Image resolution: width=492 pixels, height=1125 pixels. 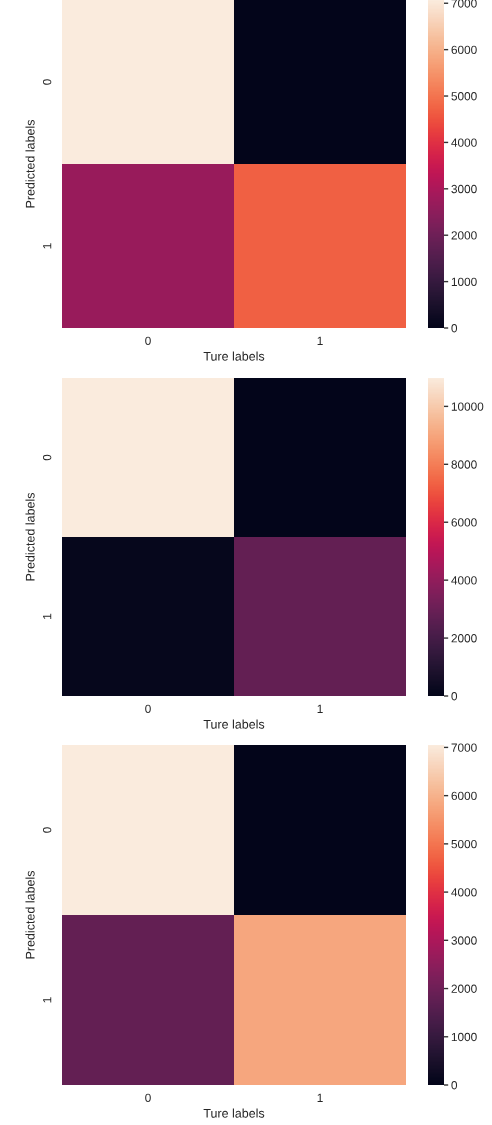 What do you see at coordinates (467, 406) in the screenshot?
I see `color-bar-label: 10000` at bounding box center [467, 406].